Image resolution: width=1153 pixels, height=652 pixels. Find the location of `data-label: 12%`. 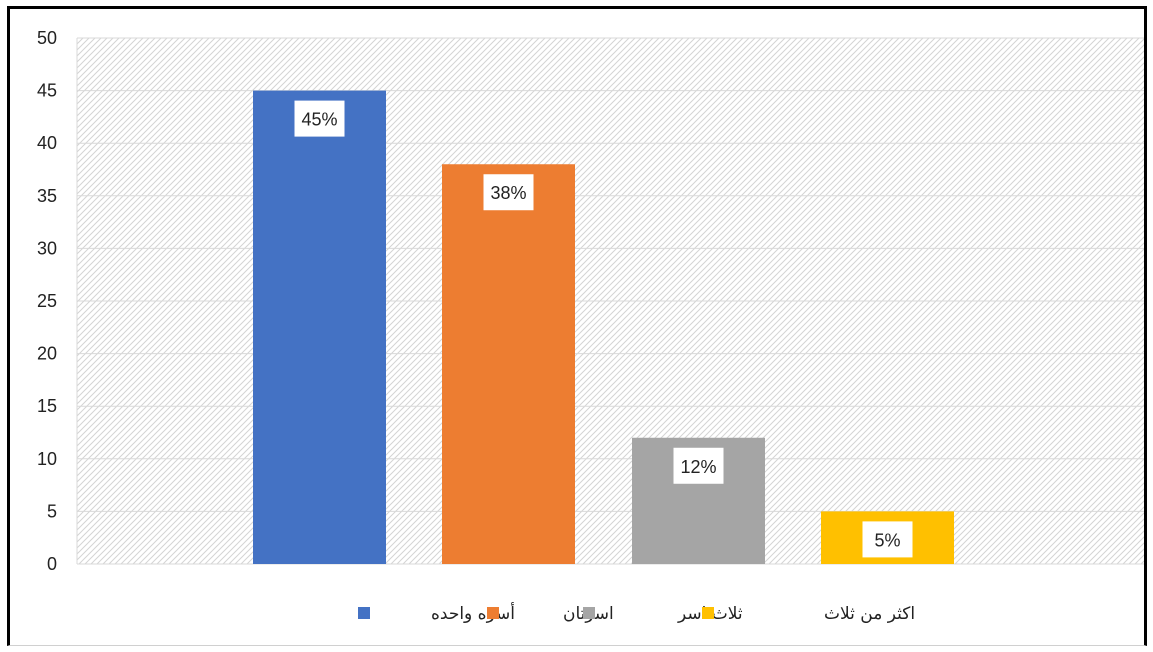

data-label: 12% is located at coordinates (698, 467).